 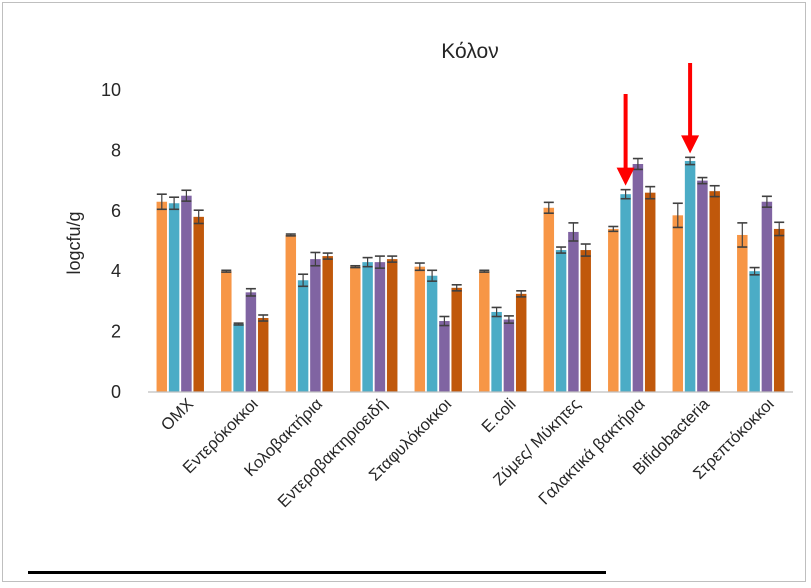 I want to click on y-tick-label: 2, so click(x=116, y=332).